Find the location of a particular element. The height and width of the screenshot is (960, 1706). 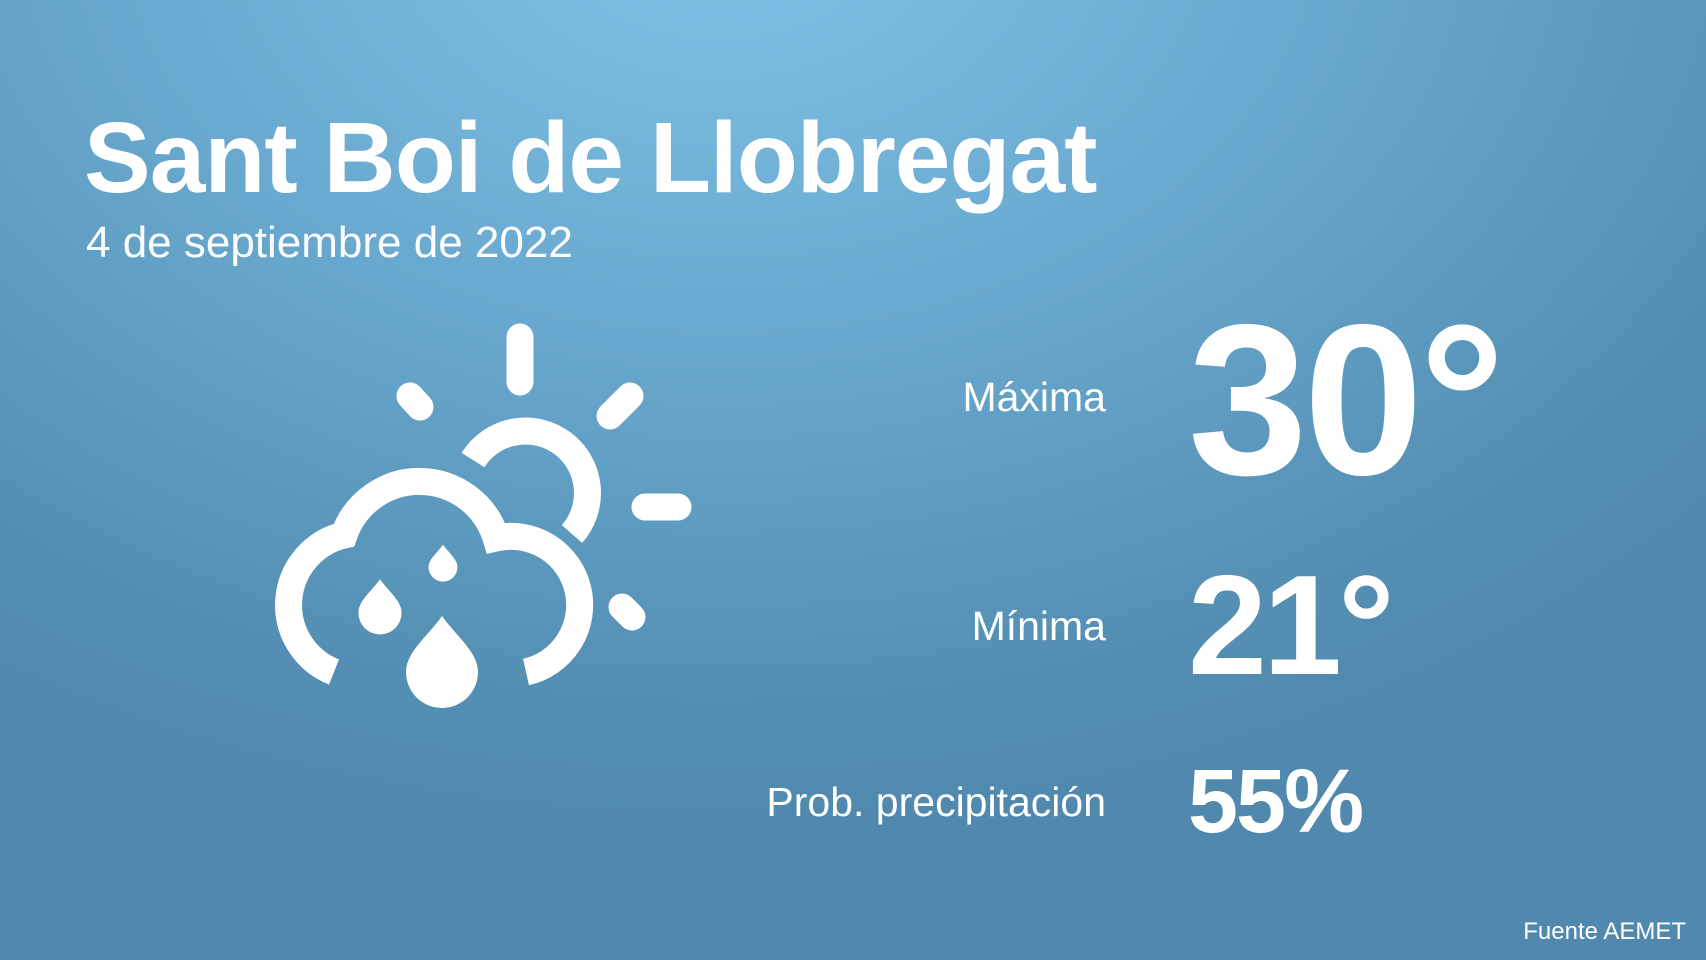

max-temp-label: Máxima is located at coordinates (1034, 397).